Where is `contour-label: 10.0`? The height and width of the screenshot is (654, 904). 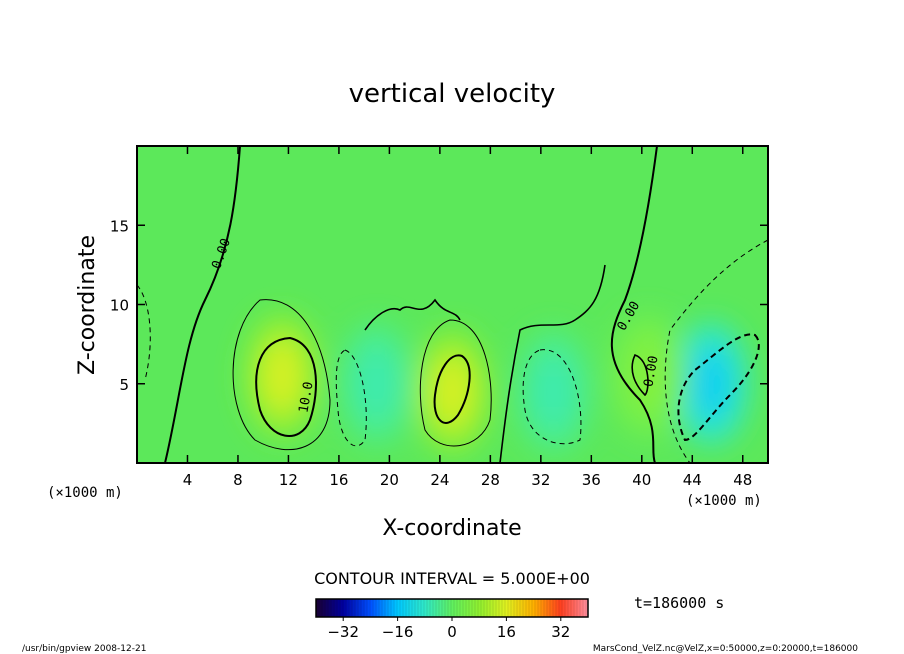
contour-label: 10.0 is located at coordinates (306, 397).